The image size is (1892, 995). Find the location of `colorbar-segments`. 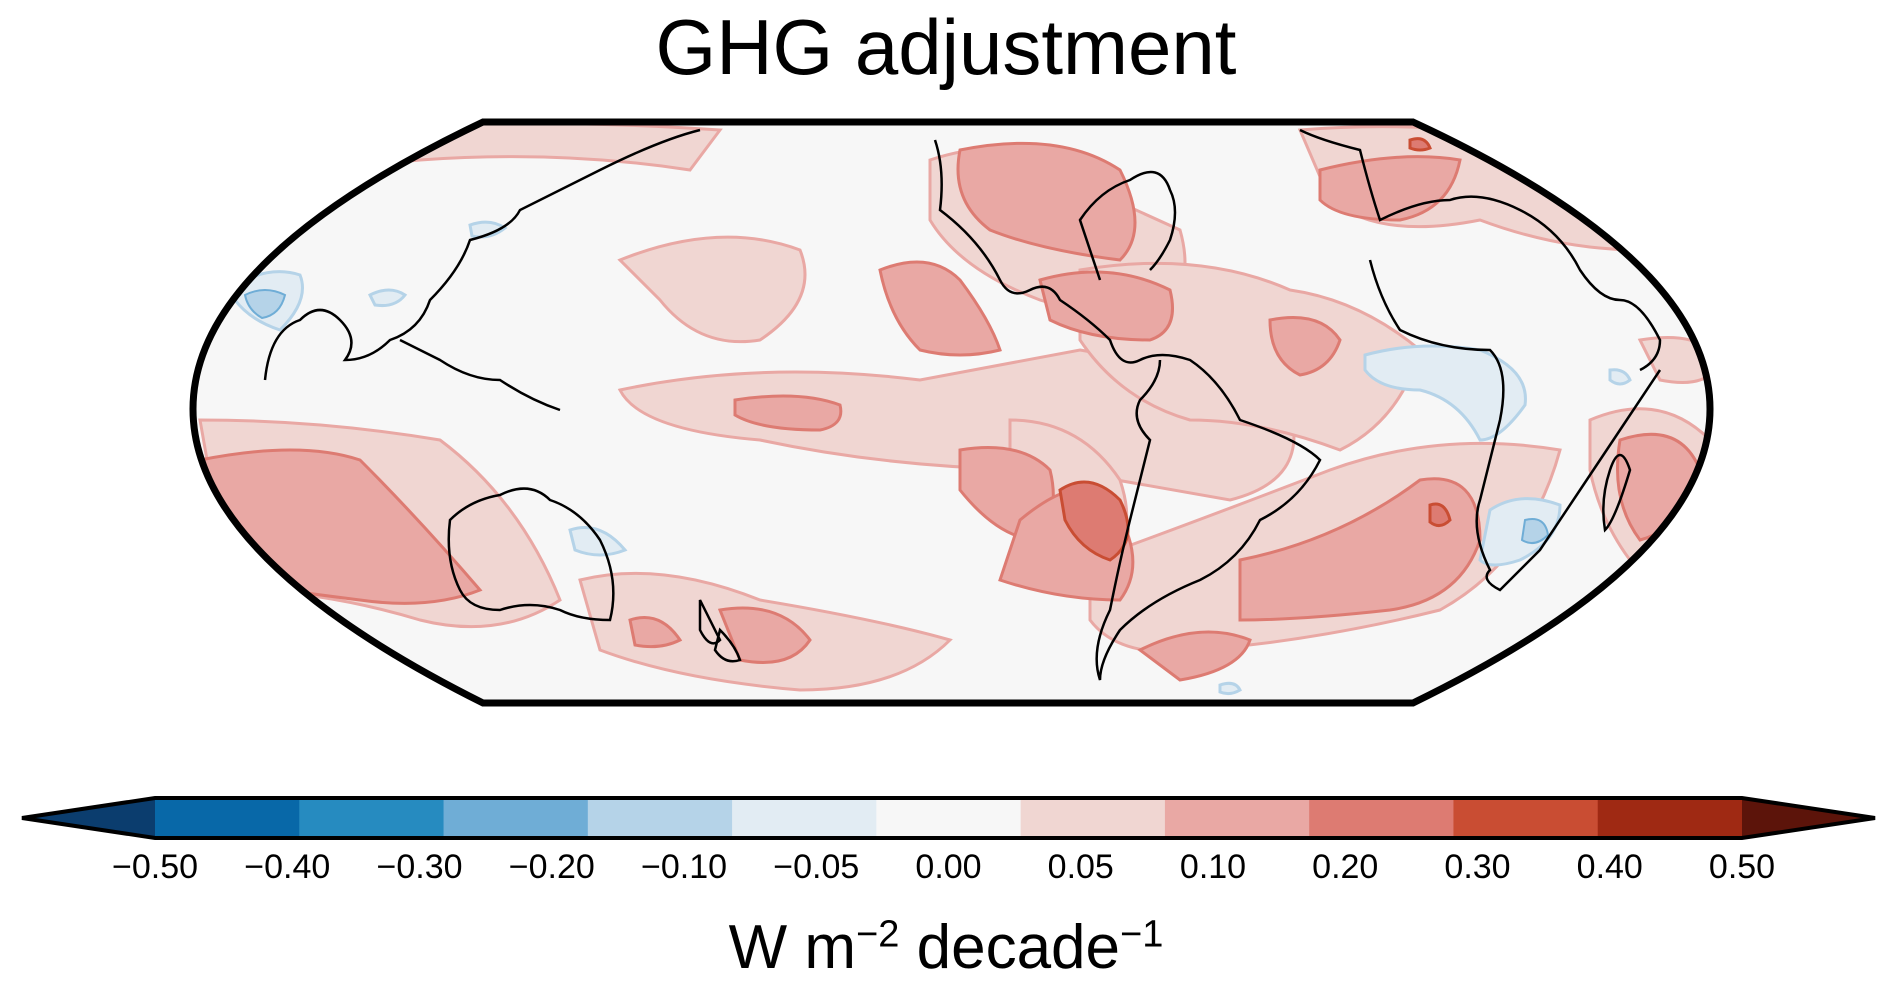

colorbar-segments is located at coordinates (948, 818).